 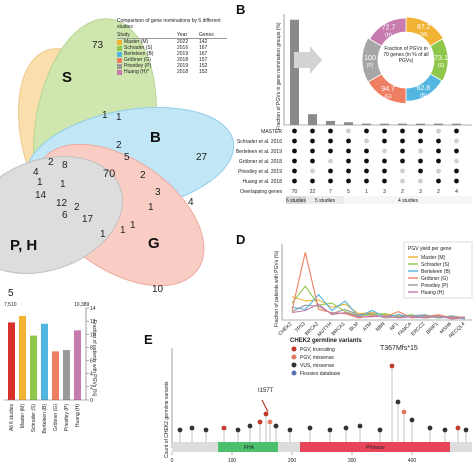 I want to click on legend-row: Berteleen (B) 2019 167, so click(x=172, y=54).